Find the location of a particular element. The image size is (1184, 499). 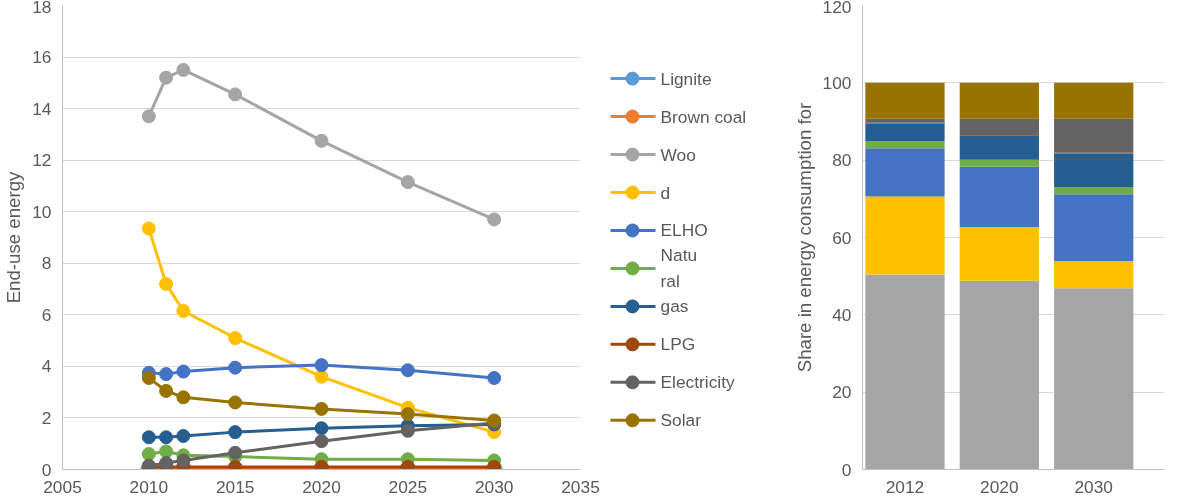

y-tick-label: 120 is located at coordinates (837, 8).